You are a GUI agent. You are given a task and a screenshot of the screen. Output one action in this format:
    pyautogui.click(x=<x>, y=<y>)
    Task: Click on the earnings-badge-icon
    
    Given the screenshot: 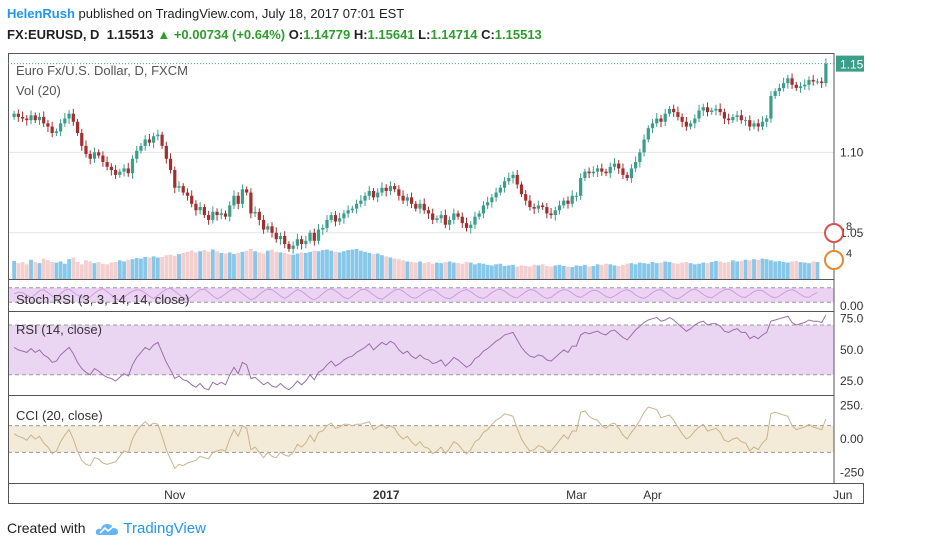 What is the action you would take?
    pyautogui.click(x=834, y=233)
    